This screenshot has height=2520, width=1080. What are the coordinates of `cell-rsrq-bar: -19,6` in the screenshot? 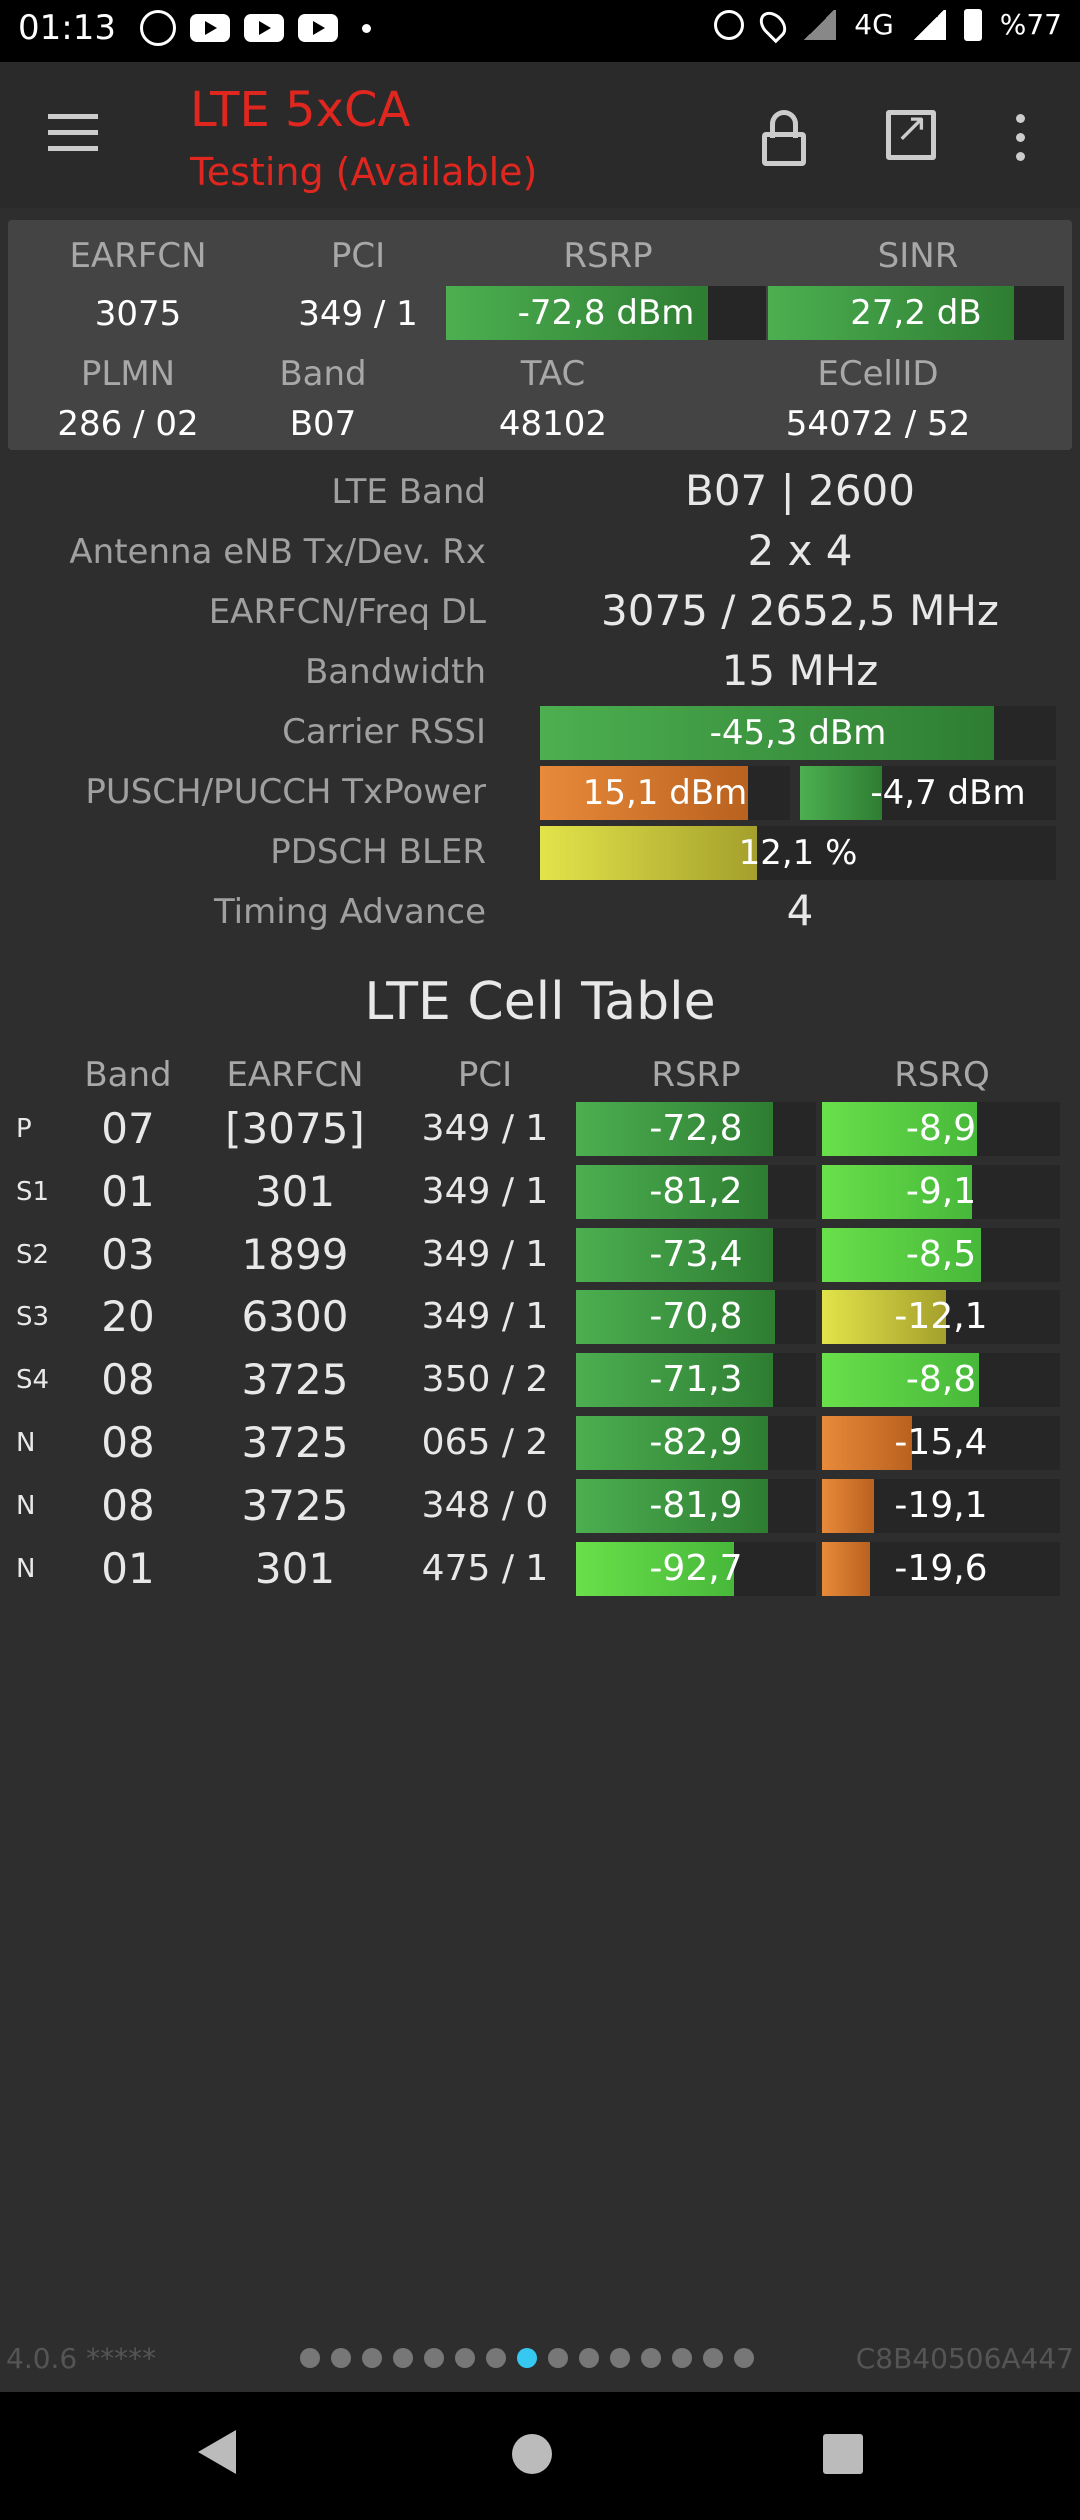 It's located at (941, 1568).